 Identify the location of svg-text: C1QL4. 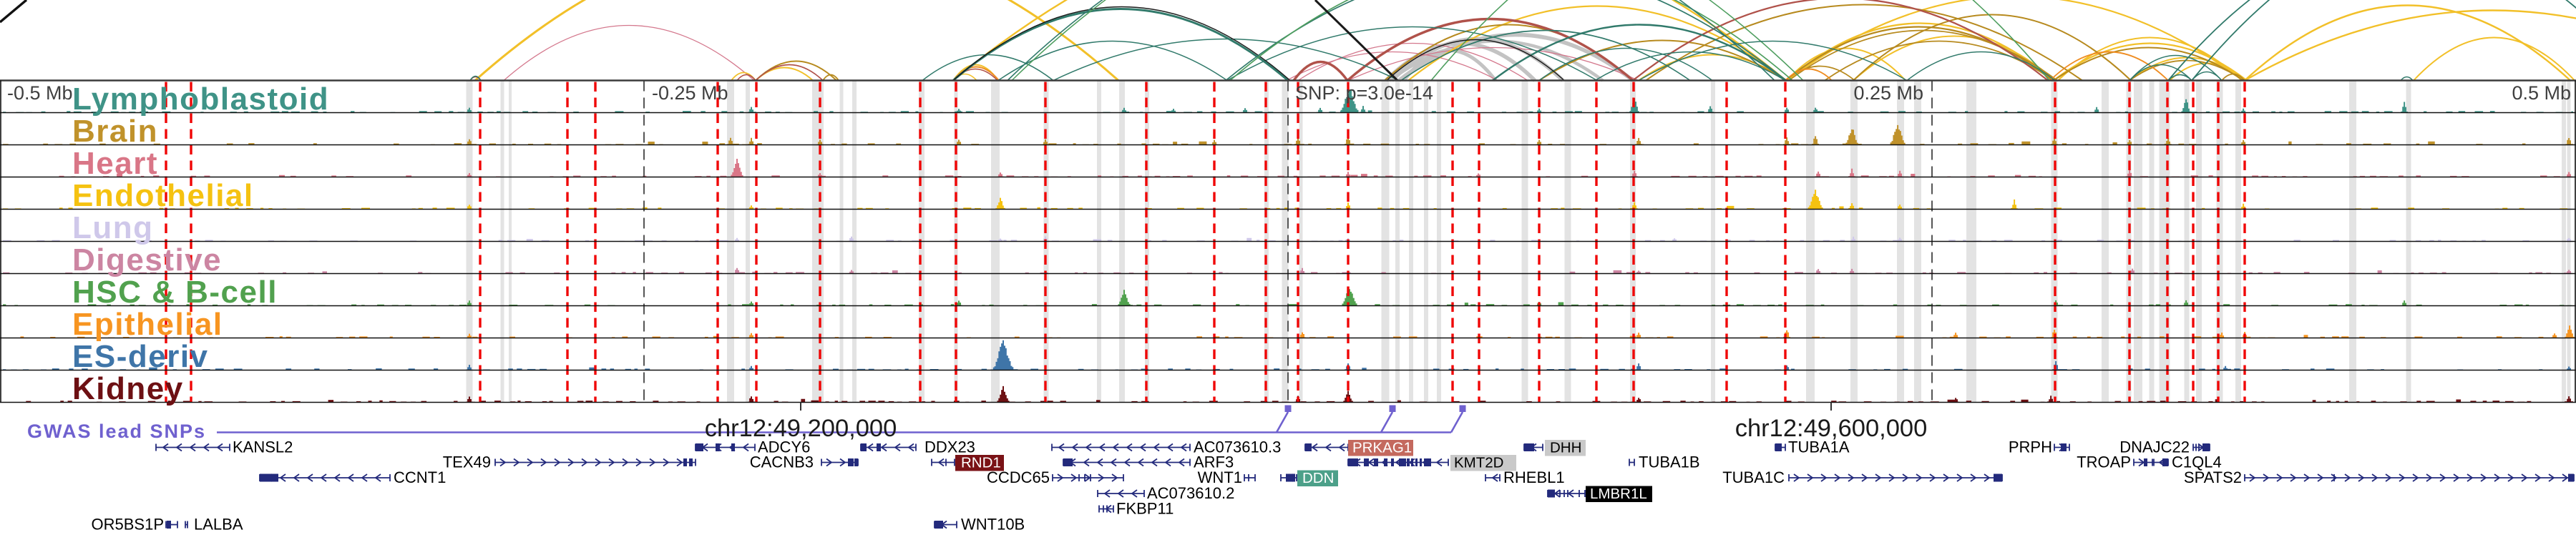
(2197, 462).